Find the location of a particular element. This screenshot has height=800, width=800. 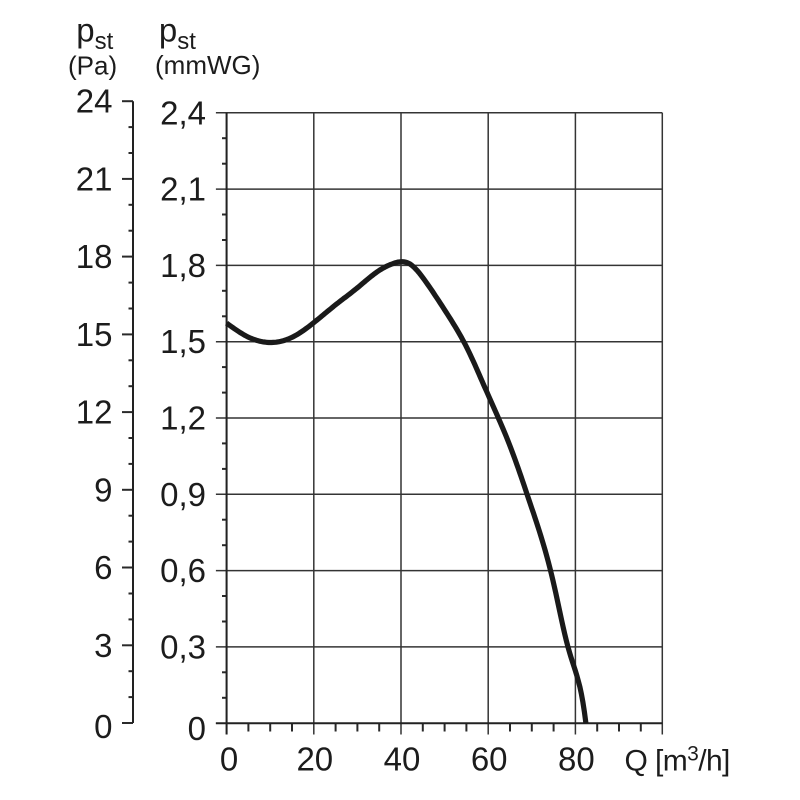

svg-text: (Pa) is located at coordinates (92, 66).